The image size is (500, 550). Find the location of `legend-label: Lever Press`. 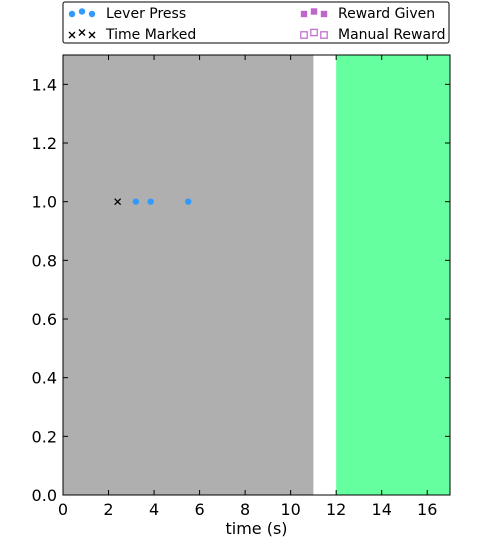

legend-label: Lever Press is located at coordinates (146, 14).